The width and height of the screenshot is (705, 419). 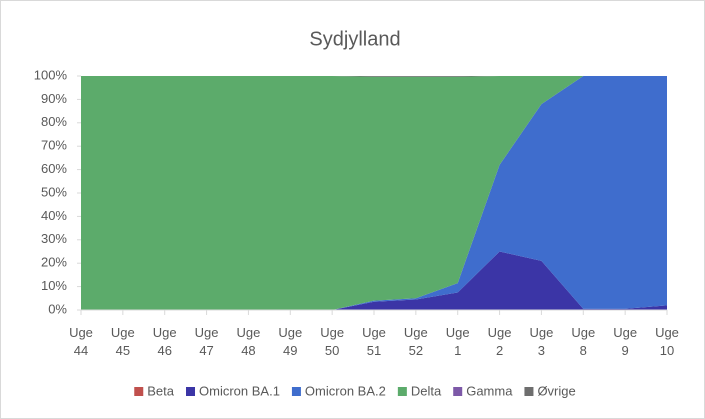 What do you see at coordinates (500, 341) in the screenshot?
I see `x-tick-label: Uge 2` at bounding box center [500, 341].